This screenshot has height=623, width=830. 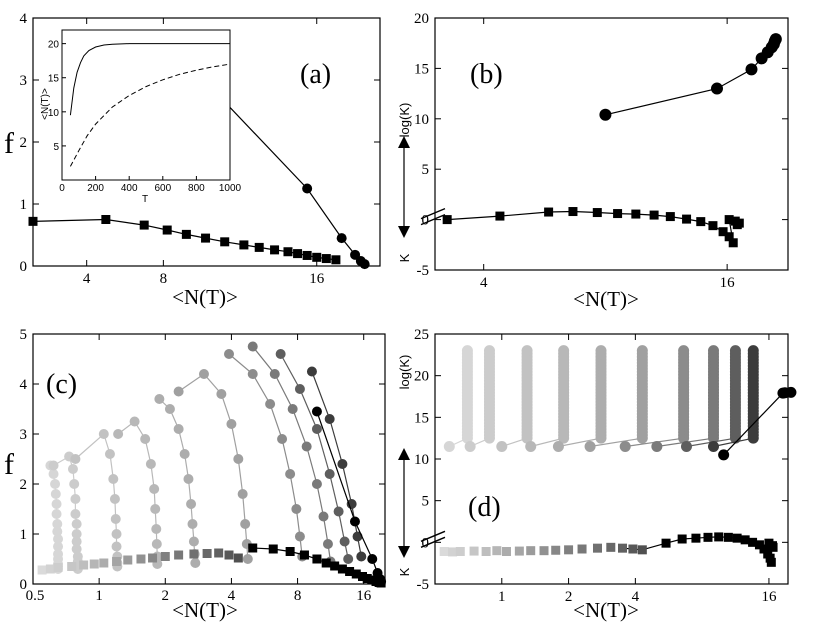 What do you see at coordinates (569, 597) in the screenshot?
I see `x-tick-label: 2` at bounding box center [569, 597].